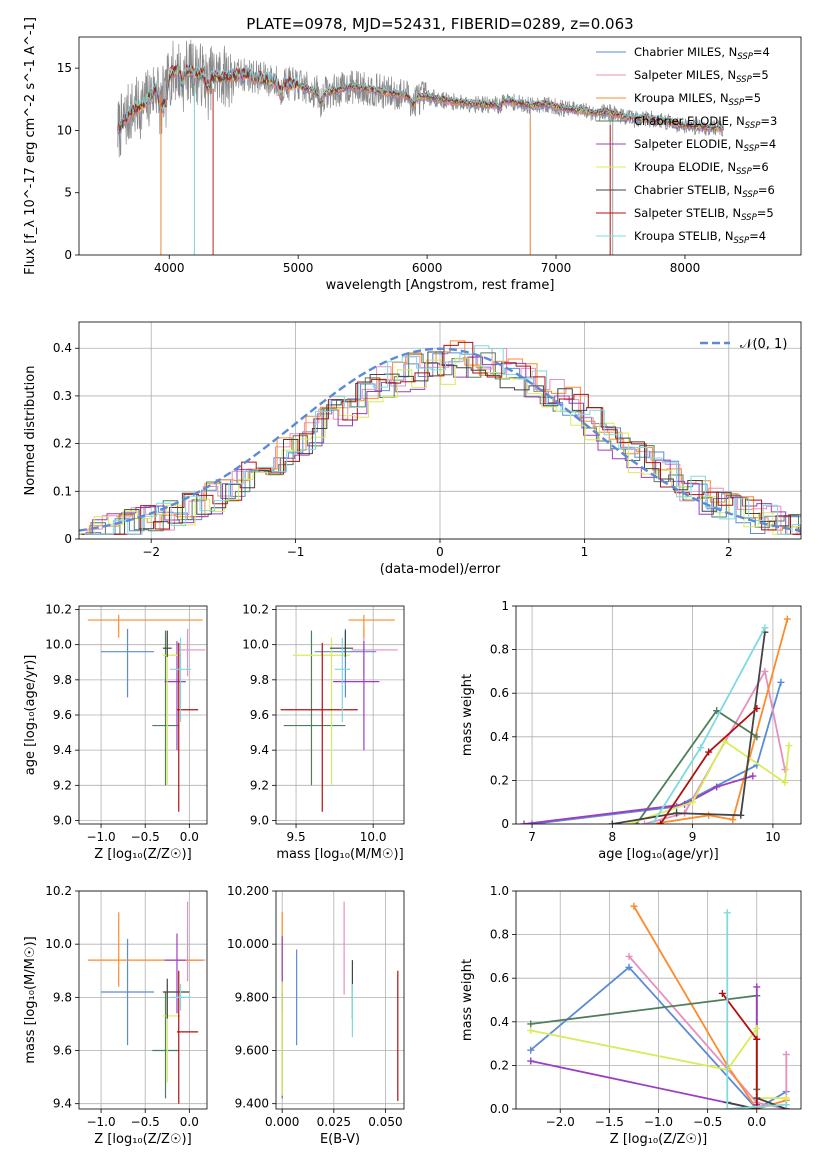 This screenshot has width=819, height=1170. What do you see at coordinates (252, 997) in the screenshot?
I see `y-tick-label: 9.800` at bounding box center [252, 997].